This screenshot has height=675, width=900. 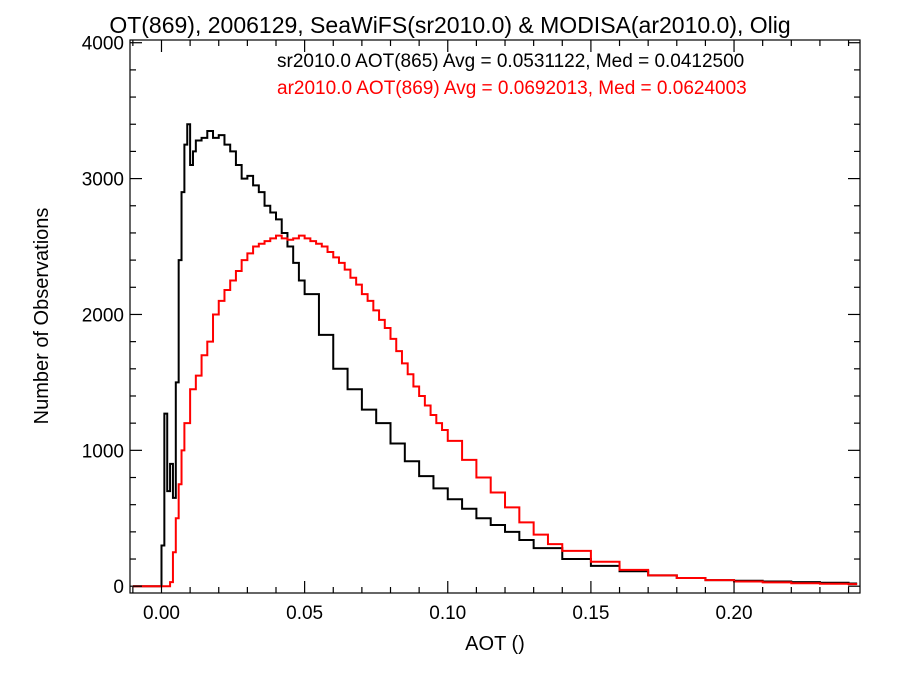 What do you see at coordinates (103, 180) in the screenshot?
I see `y-tick-label: 3000` at bounding box center [103, 180].